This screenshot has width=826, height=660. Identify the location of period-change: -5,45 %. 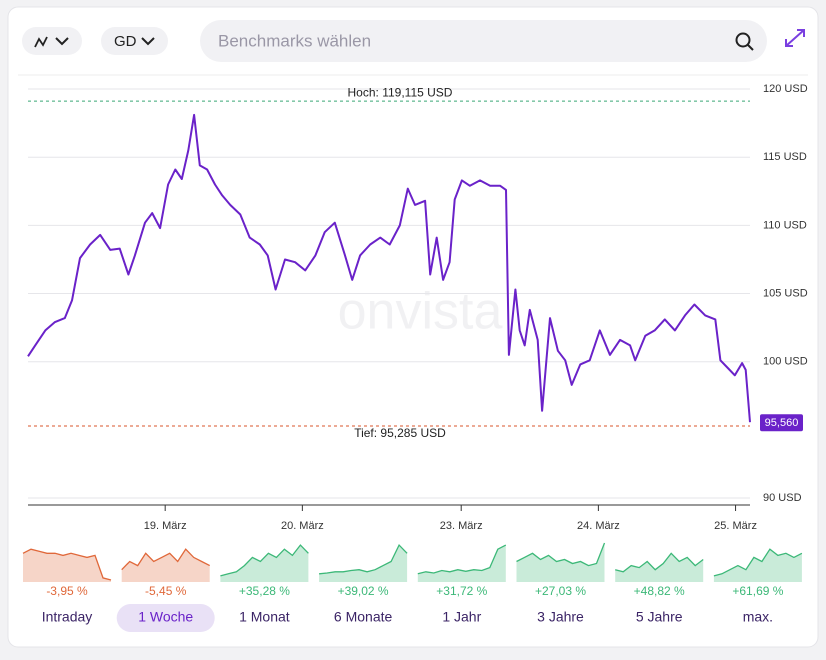
(166, 591).